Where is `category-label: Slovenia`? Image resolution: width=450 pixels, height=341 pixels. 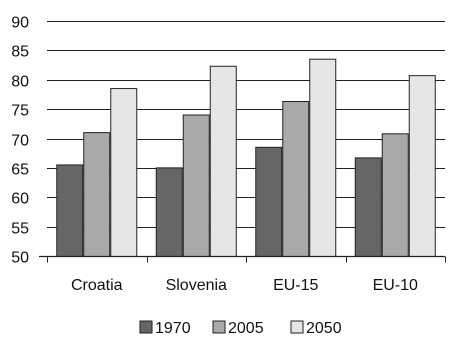
category-label: Slovenia is located at coordinates (196, 285).